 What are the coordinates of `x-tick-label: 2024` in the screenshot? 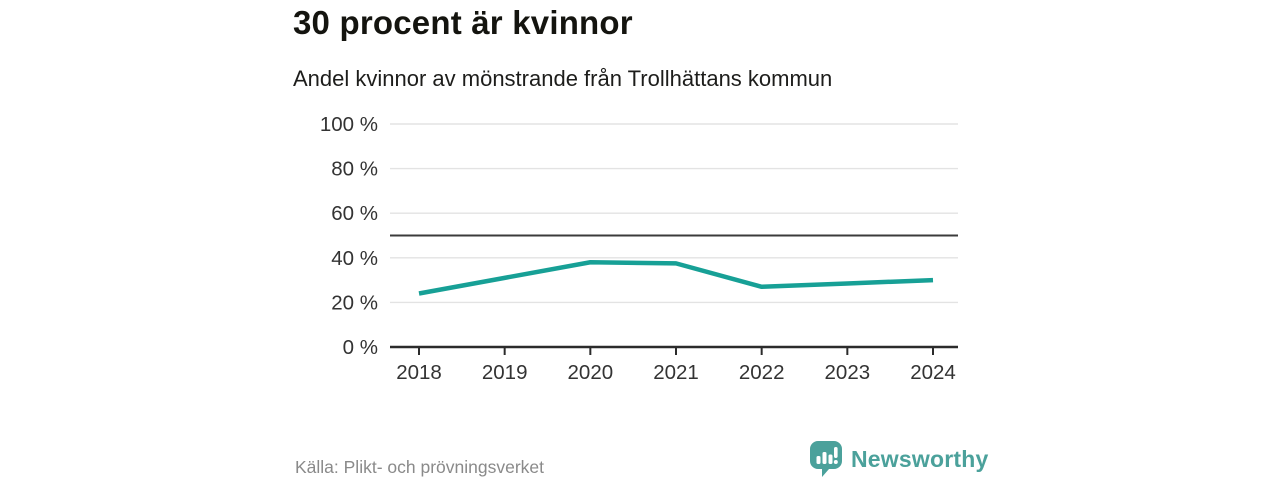 It's located at (933, 372).